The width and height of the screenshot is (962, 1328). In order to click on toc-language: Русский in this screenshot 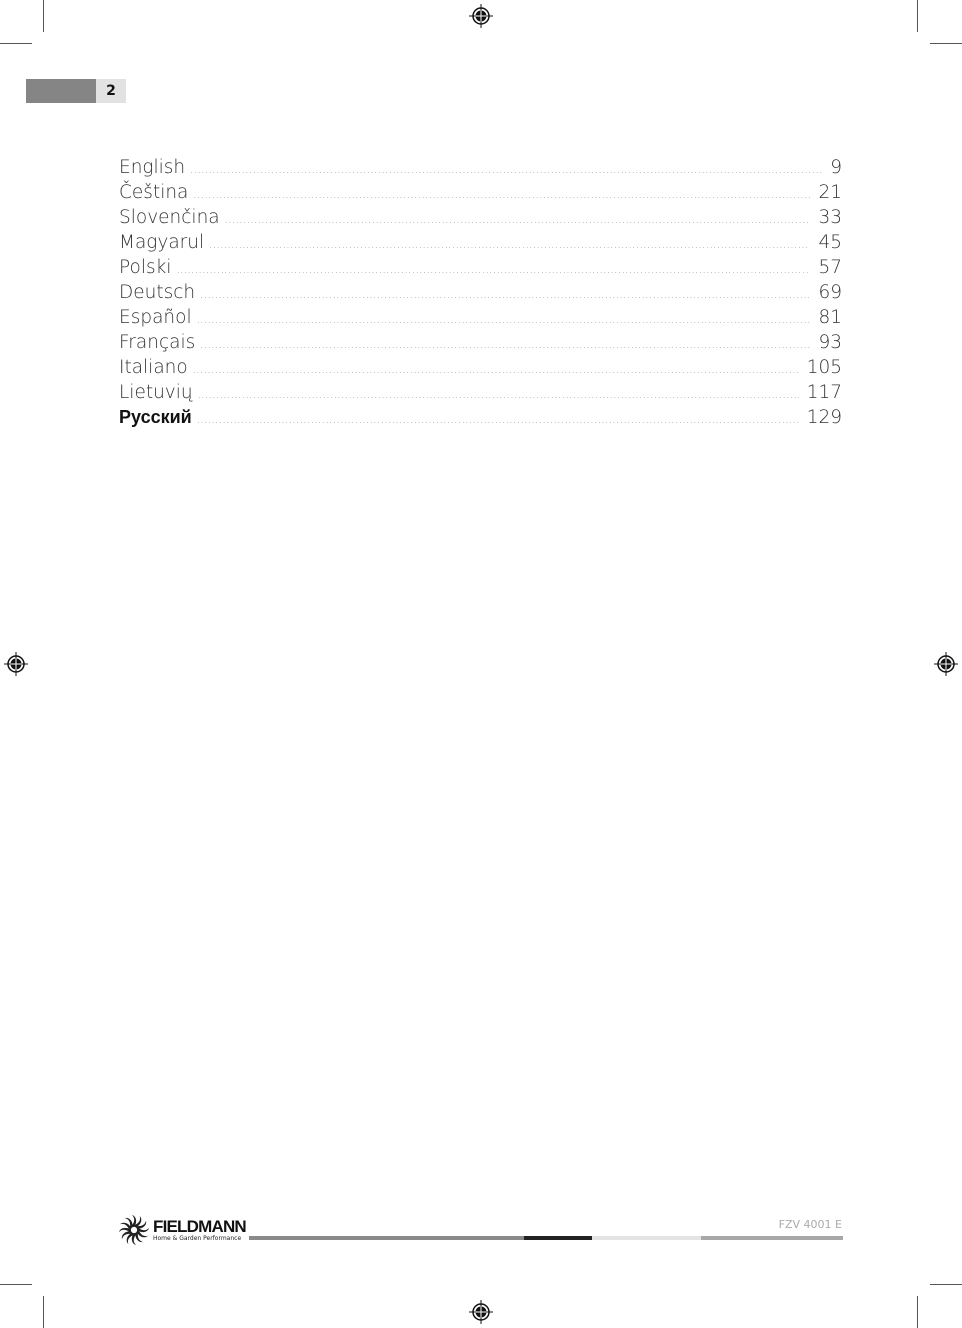, I will do `click(155, 417)`.